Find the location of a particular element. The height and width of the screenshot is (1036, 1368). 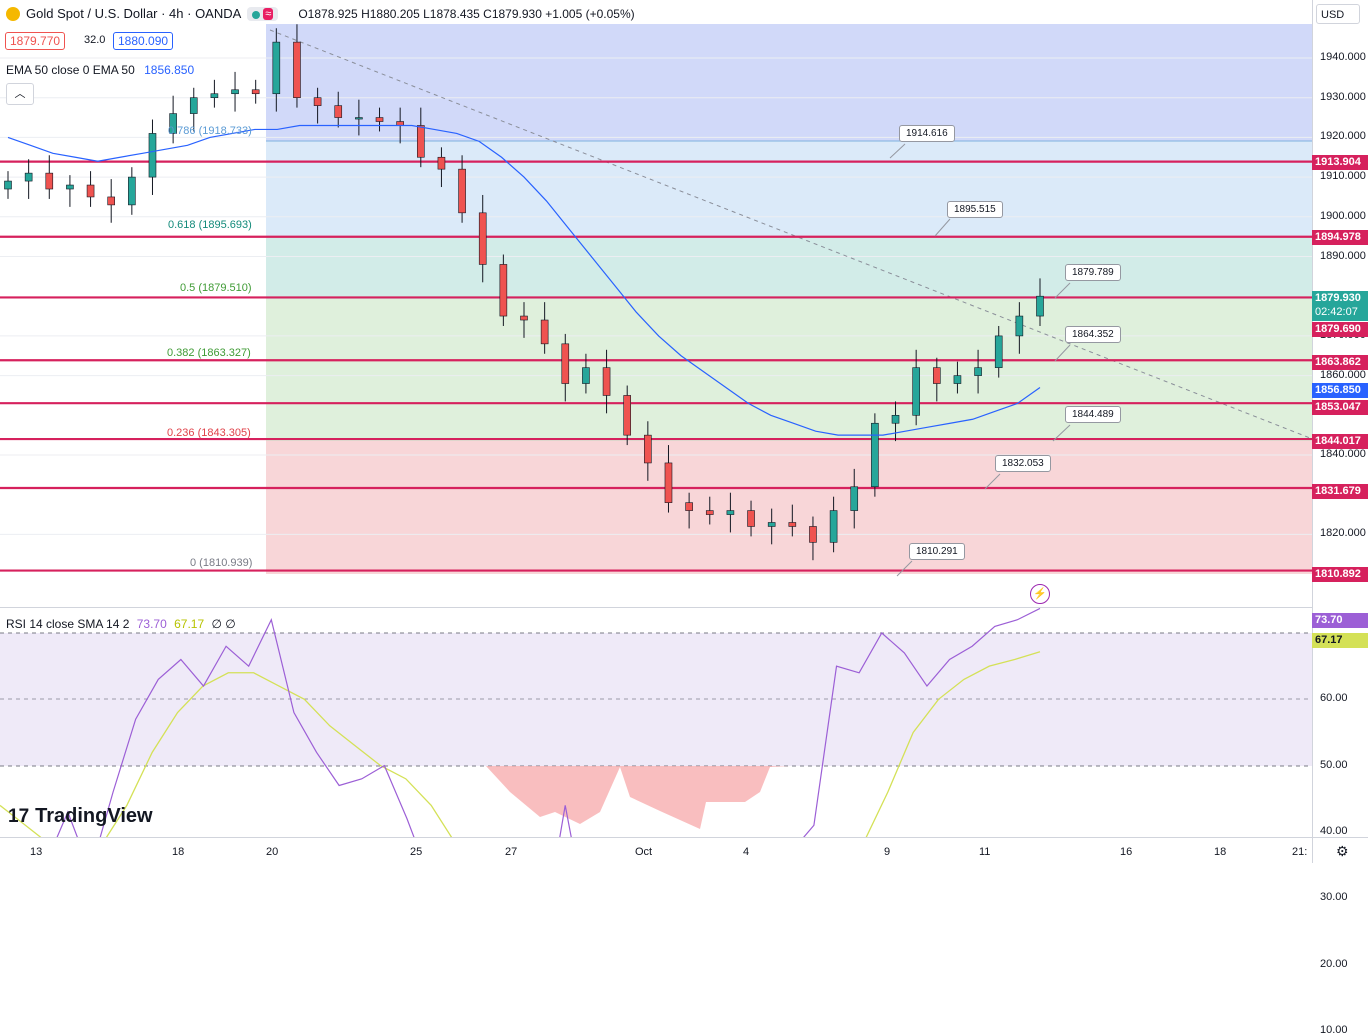

price-axis is located at coordinates (1340, 431).